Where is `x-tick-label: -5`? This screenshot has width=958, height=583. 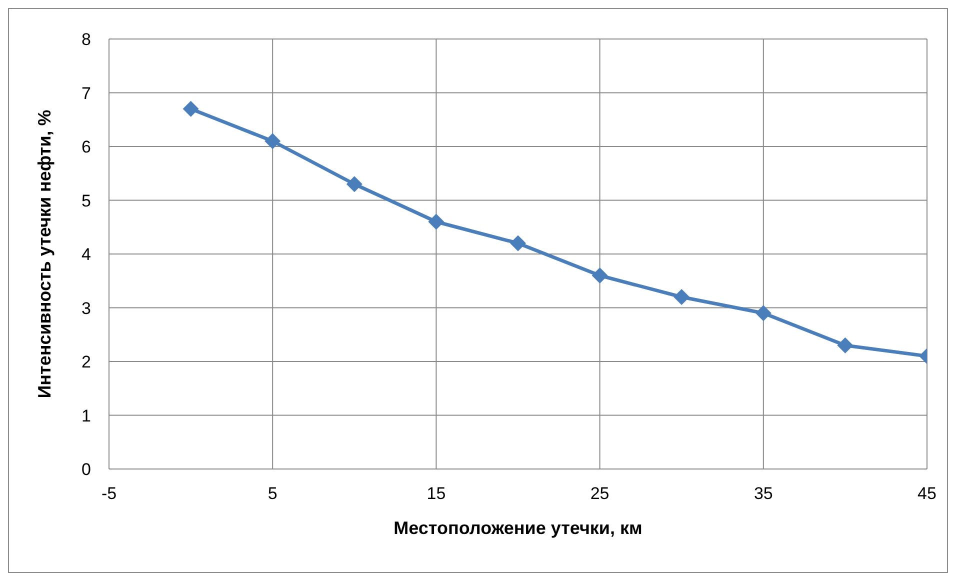 x-tick-label: -5 is located at coordinates (109, 494).